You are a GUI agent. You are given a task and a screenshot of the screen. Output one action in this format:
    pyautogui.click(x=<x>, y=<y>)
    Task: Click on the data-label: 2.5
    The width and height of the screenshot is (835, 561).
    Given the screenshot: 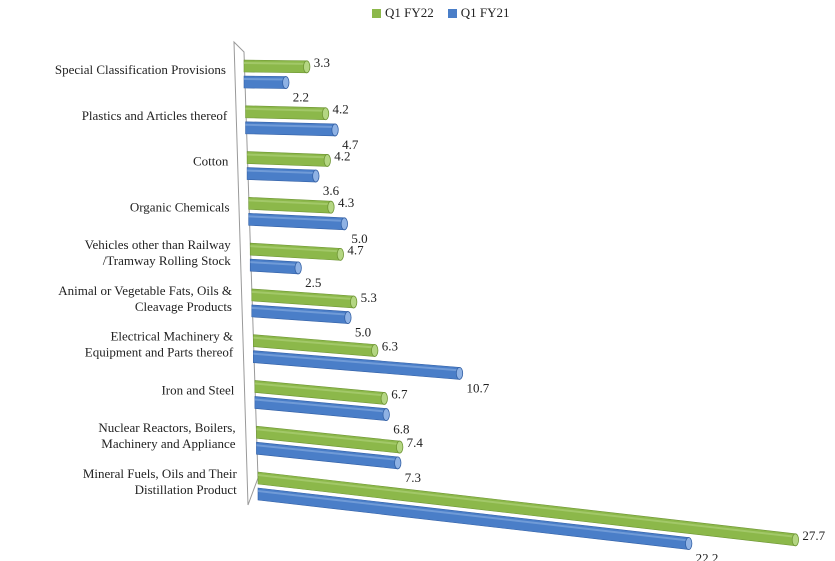 What is the action you would take?
    pyautogui.click(x=313, y=282)
    